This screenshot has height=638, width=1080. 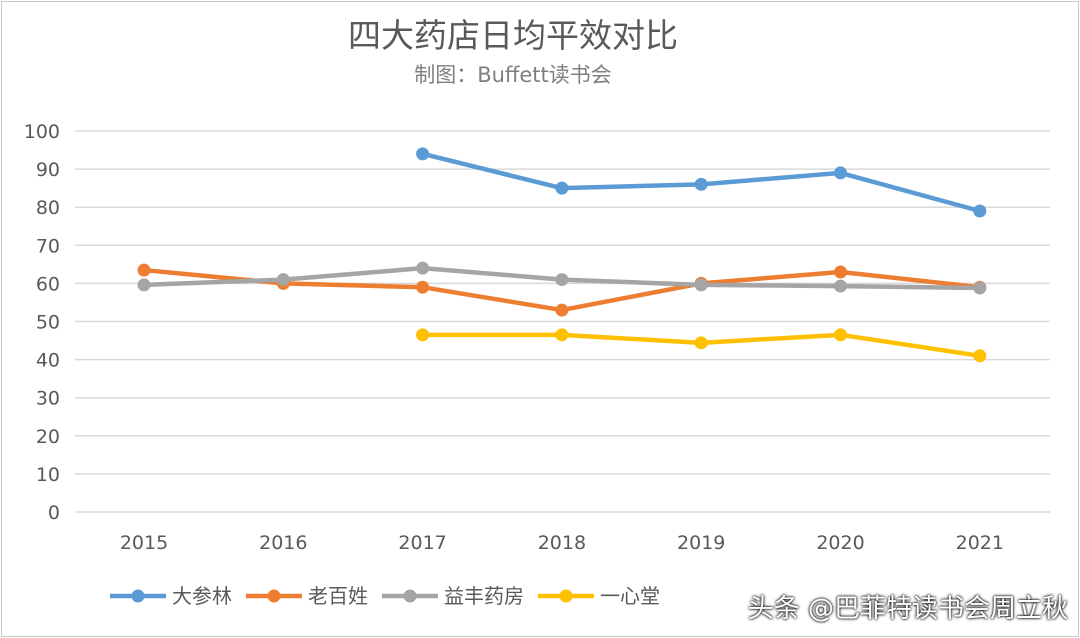 I want to click on chart-subtitle: 制图：Buffett读书会, so click(x=513, y=75).